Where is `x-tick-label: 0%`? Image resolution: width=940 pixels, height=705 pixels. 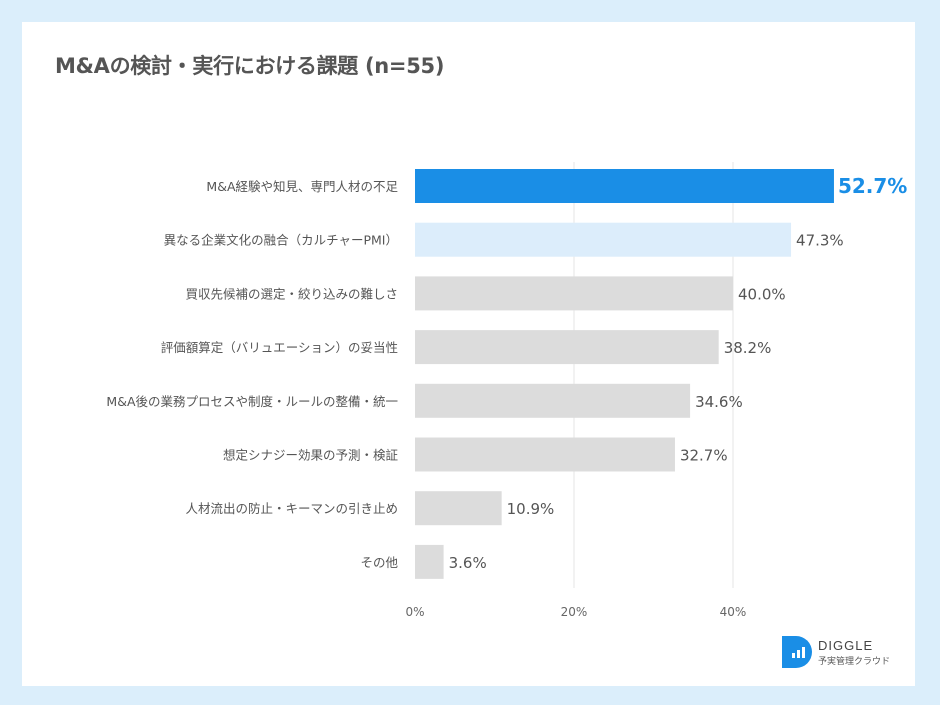
x-tick-label: 0% is located at coordinates (414, 612).